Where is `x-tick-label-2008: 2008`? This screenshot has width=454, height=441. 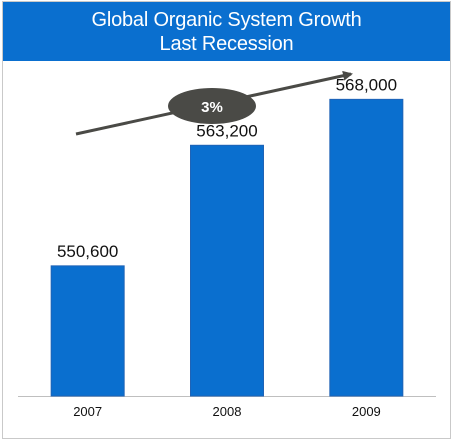
x-tick-label-2008: 2008 is located at coordinates (227, 411).